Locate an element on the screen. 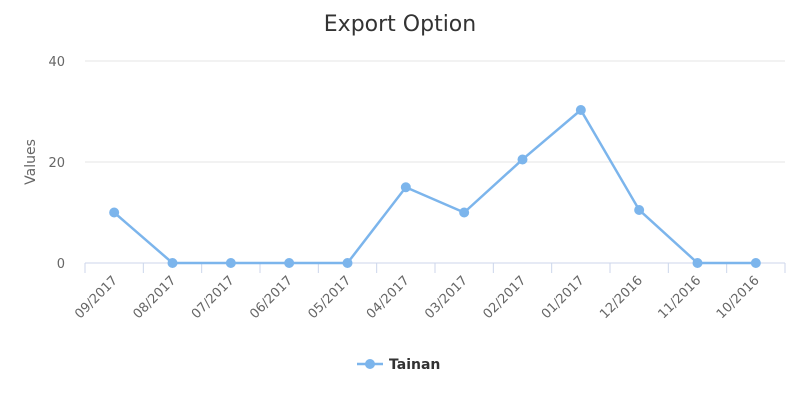  x-tick-label: 08/2017 is located at coordinates (155, 297).